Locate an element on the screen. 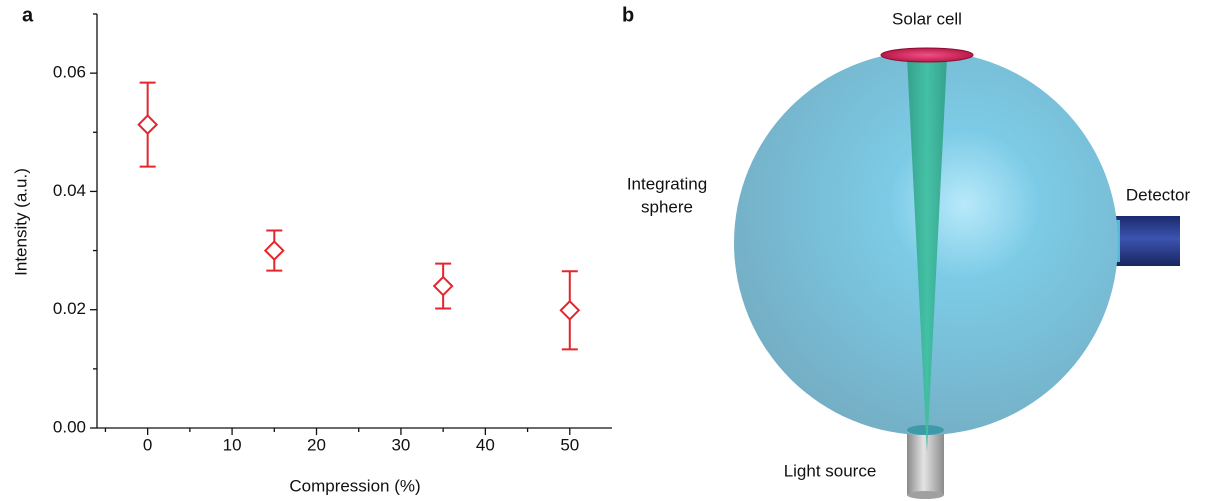 The width and height of the screenshot is (1216, 501). node-label: sphere is located at coordinates (667, 206).